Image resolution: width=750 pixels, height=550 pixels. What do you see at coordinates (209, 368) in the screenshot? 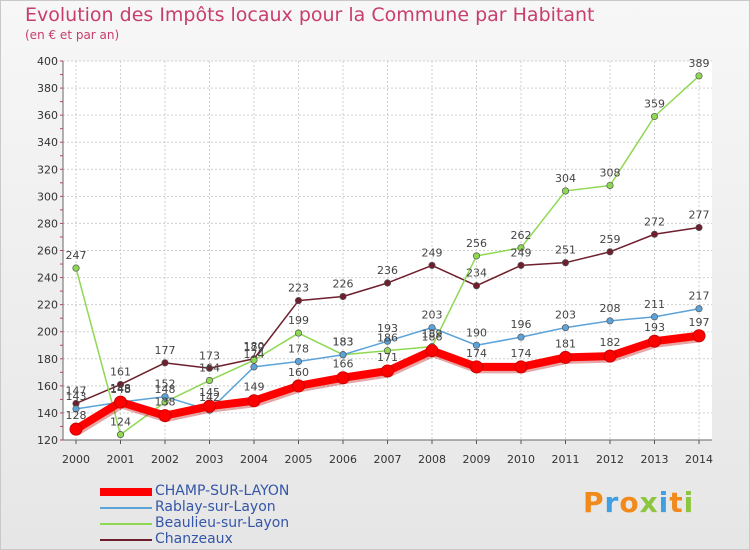
I see `data-point-chanzeaux-2003` at bounding box center [209, 368].